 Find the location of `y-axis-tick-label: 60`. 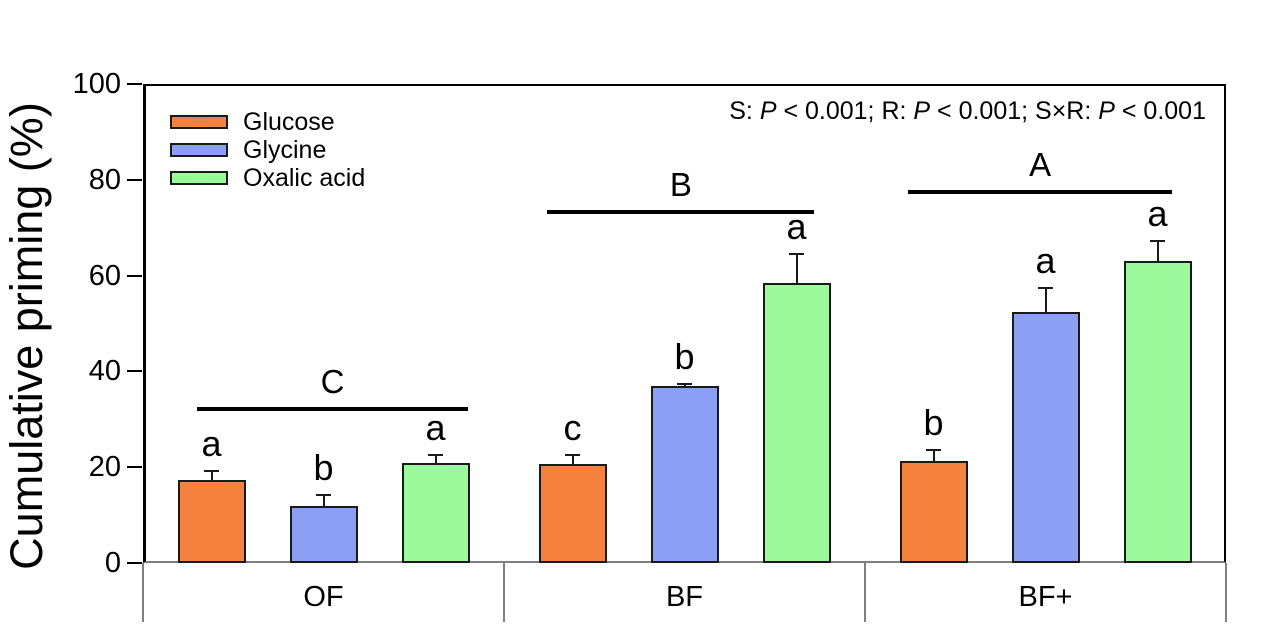

y-axis-tick-label: 60 is located at coordinates (104, 275).